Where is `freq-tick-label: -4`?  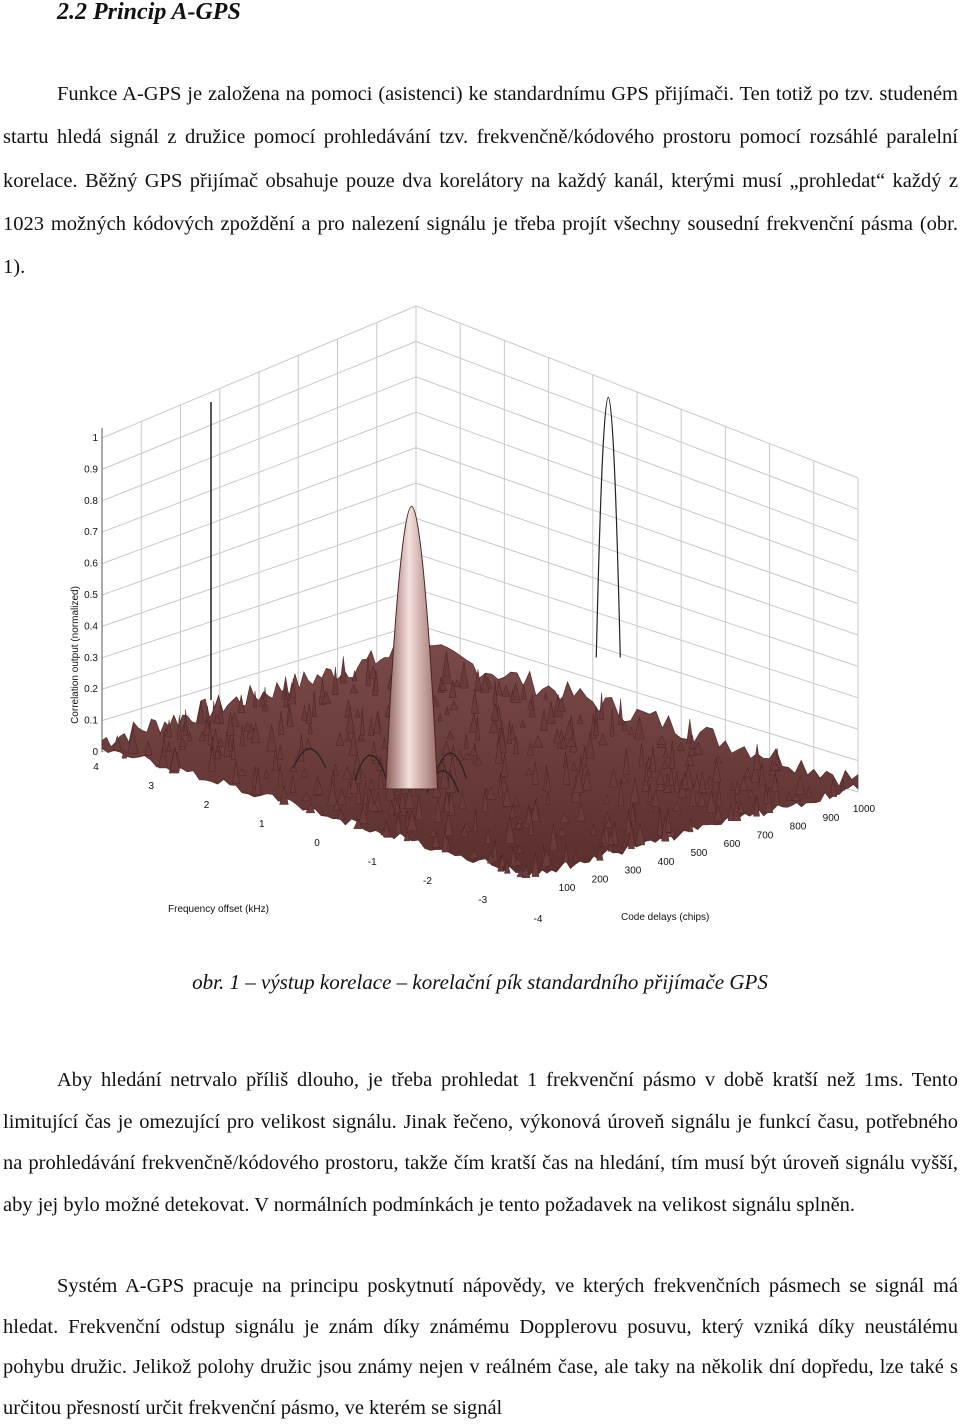 freq-tick-label: -4 is located at coordinates (538, 919).